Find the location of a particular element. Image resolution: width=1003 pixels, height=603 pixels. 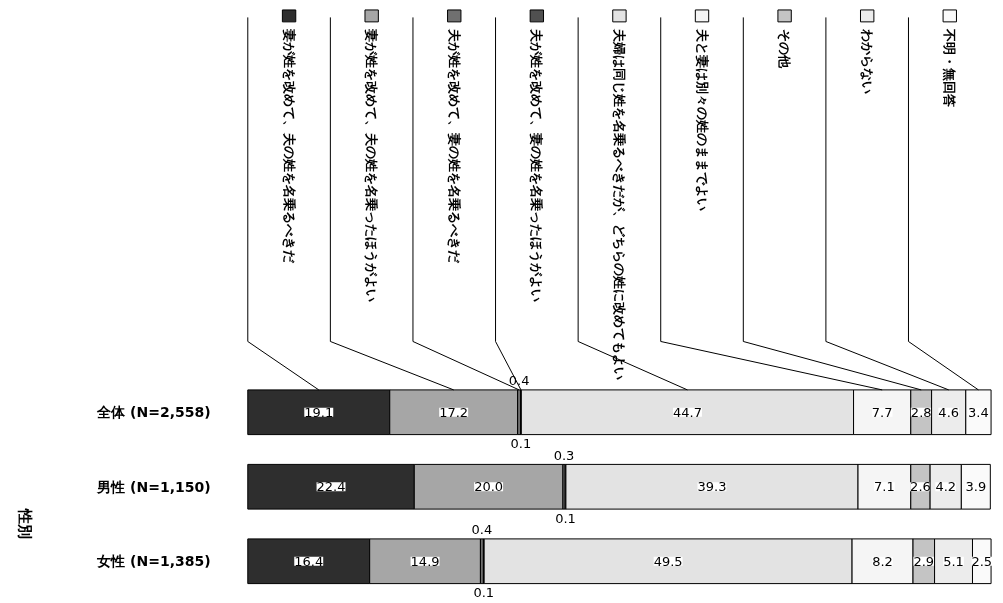

data-label: 0.3 is located at coordinates (564, 455).